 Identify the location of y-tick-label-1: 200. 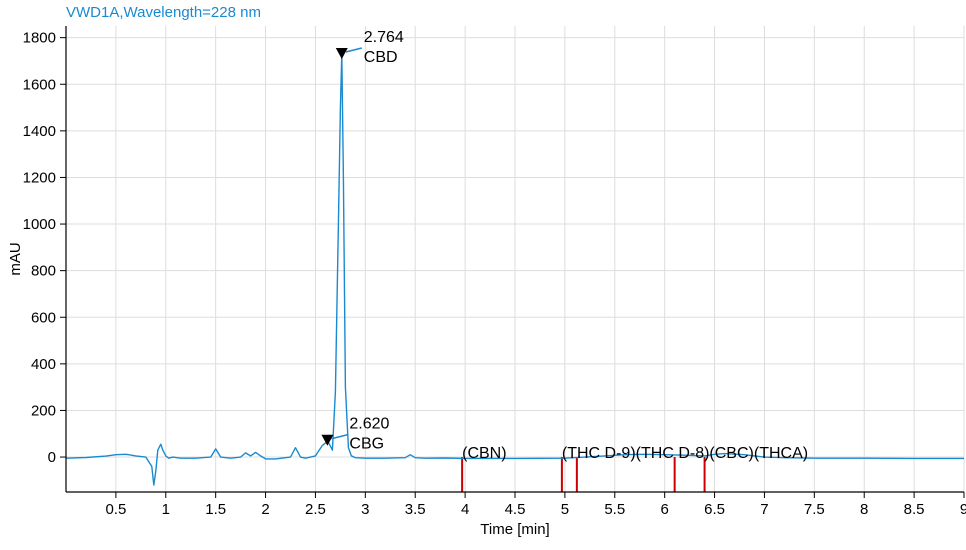
(43, 410).